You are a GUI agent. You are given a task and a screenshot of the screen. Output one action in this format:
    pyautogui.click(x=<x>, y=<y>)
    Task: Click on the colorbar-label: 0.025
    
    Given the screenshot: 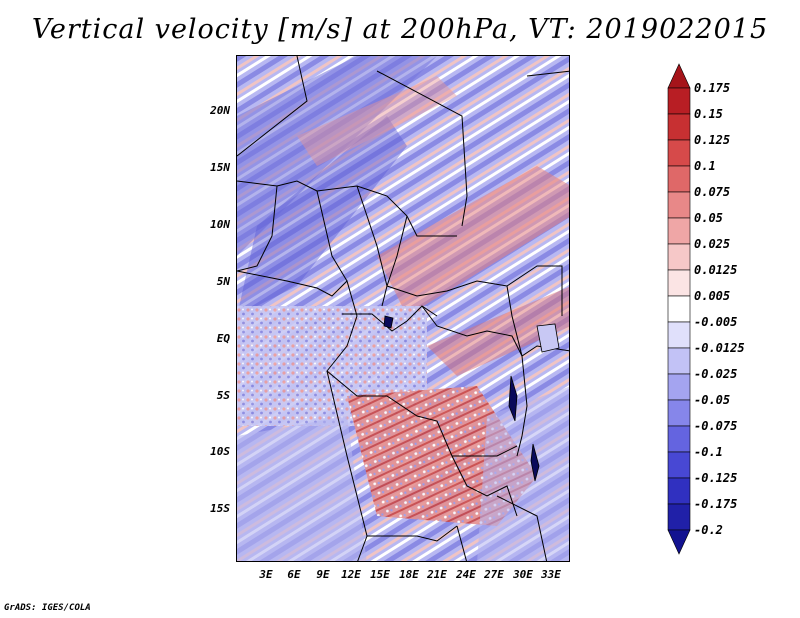 What is the action you would take?
    pyautogui.click(x=712, y=244)
    